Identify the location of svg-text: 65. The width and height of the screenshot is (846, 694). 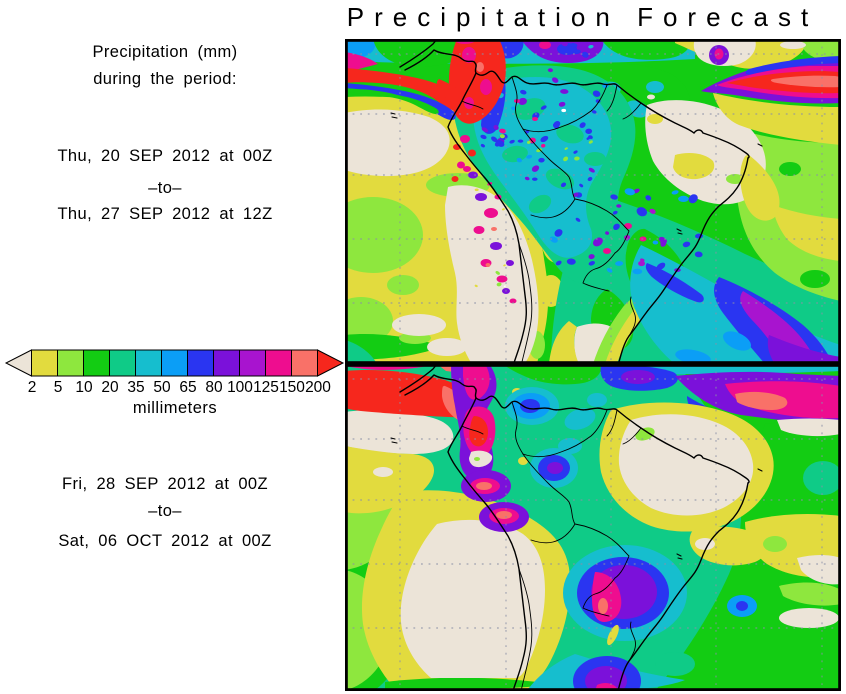
(187, 387).